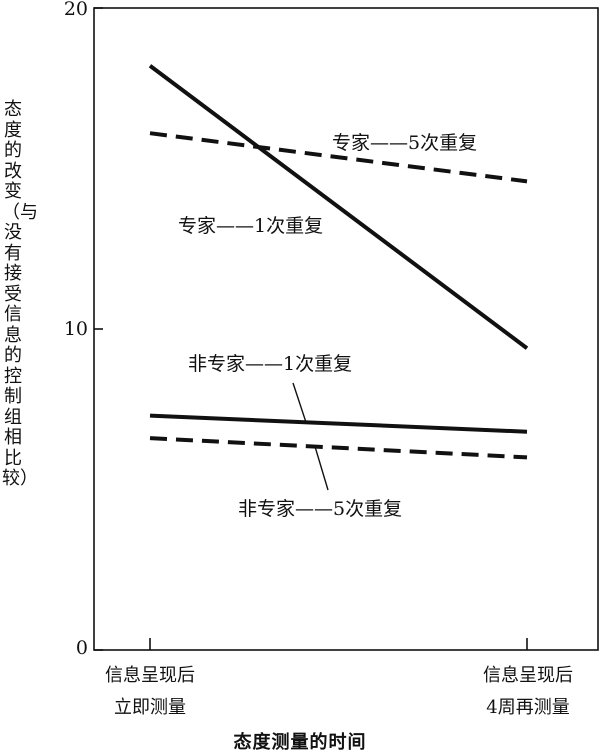  I want to click on annotation-leaders, so click(310, 436).